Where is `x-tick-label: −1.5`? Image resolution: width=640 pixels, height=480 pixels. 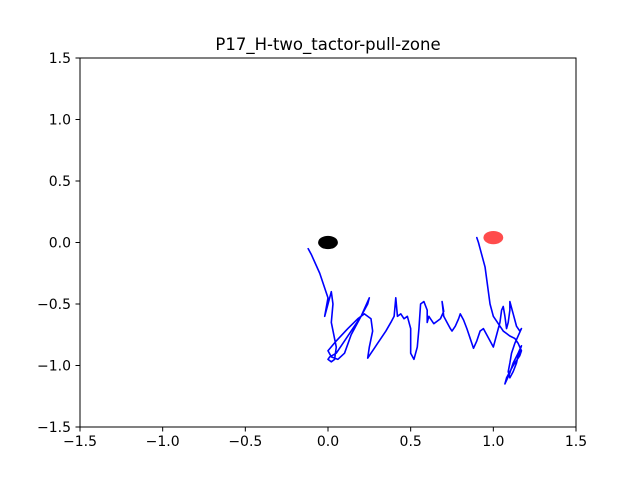 x-tick-label: −1.5 is located at coordinates (80, 442).